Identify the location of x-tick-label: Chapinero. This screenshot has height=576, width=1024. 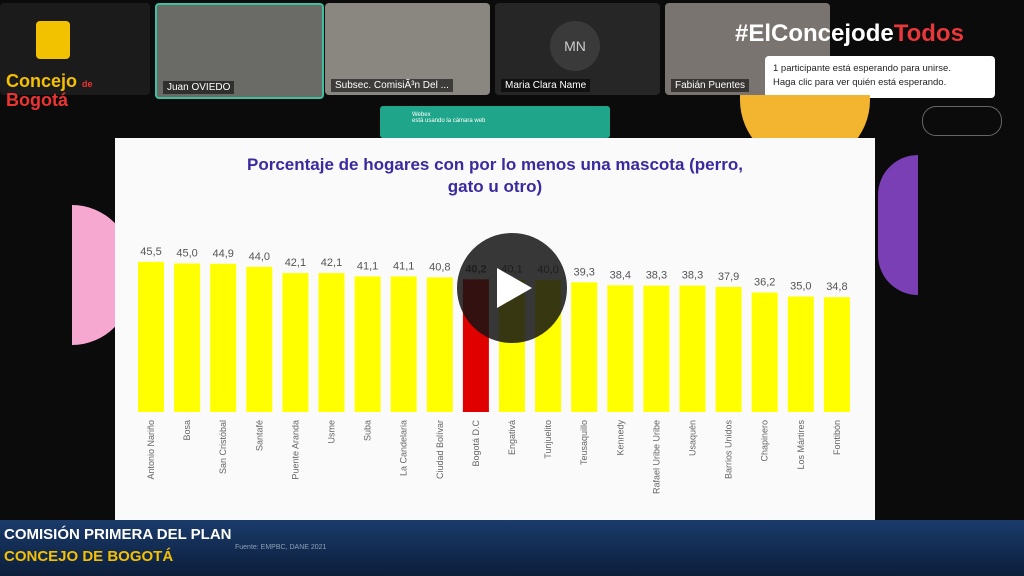
(765, 441).